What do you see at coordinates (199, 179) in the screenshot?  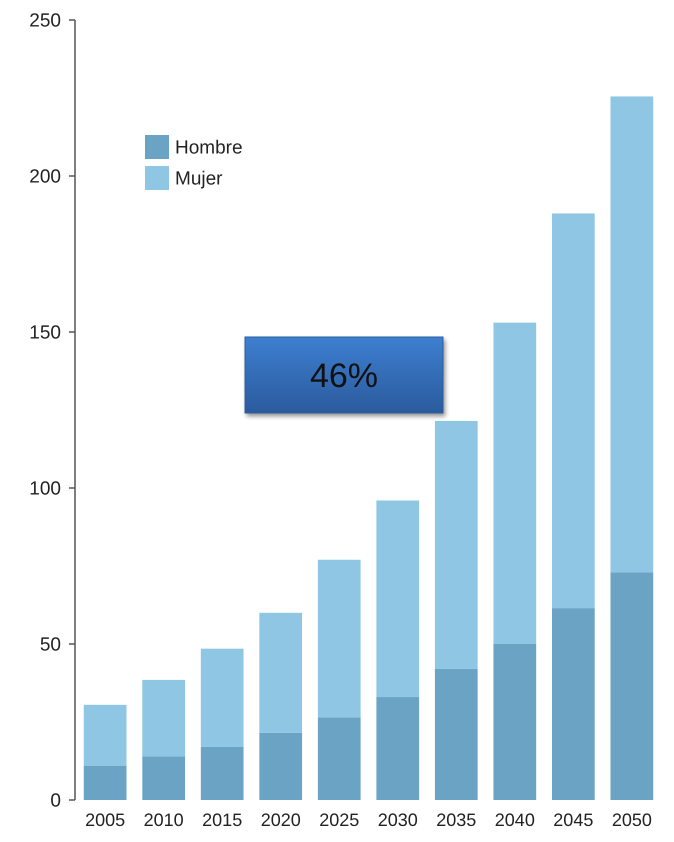 I see `legend-label: Mujer` at bounding box center [199, 179].